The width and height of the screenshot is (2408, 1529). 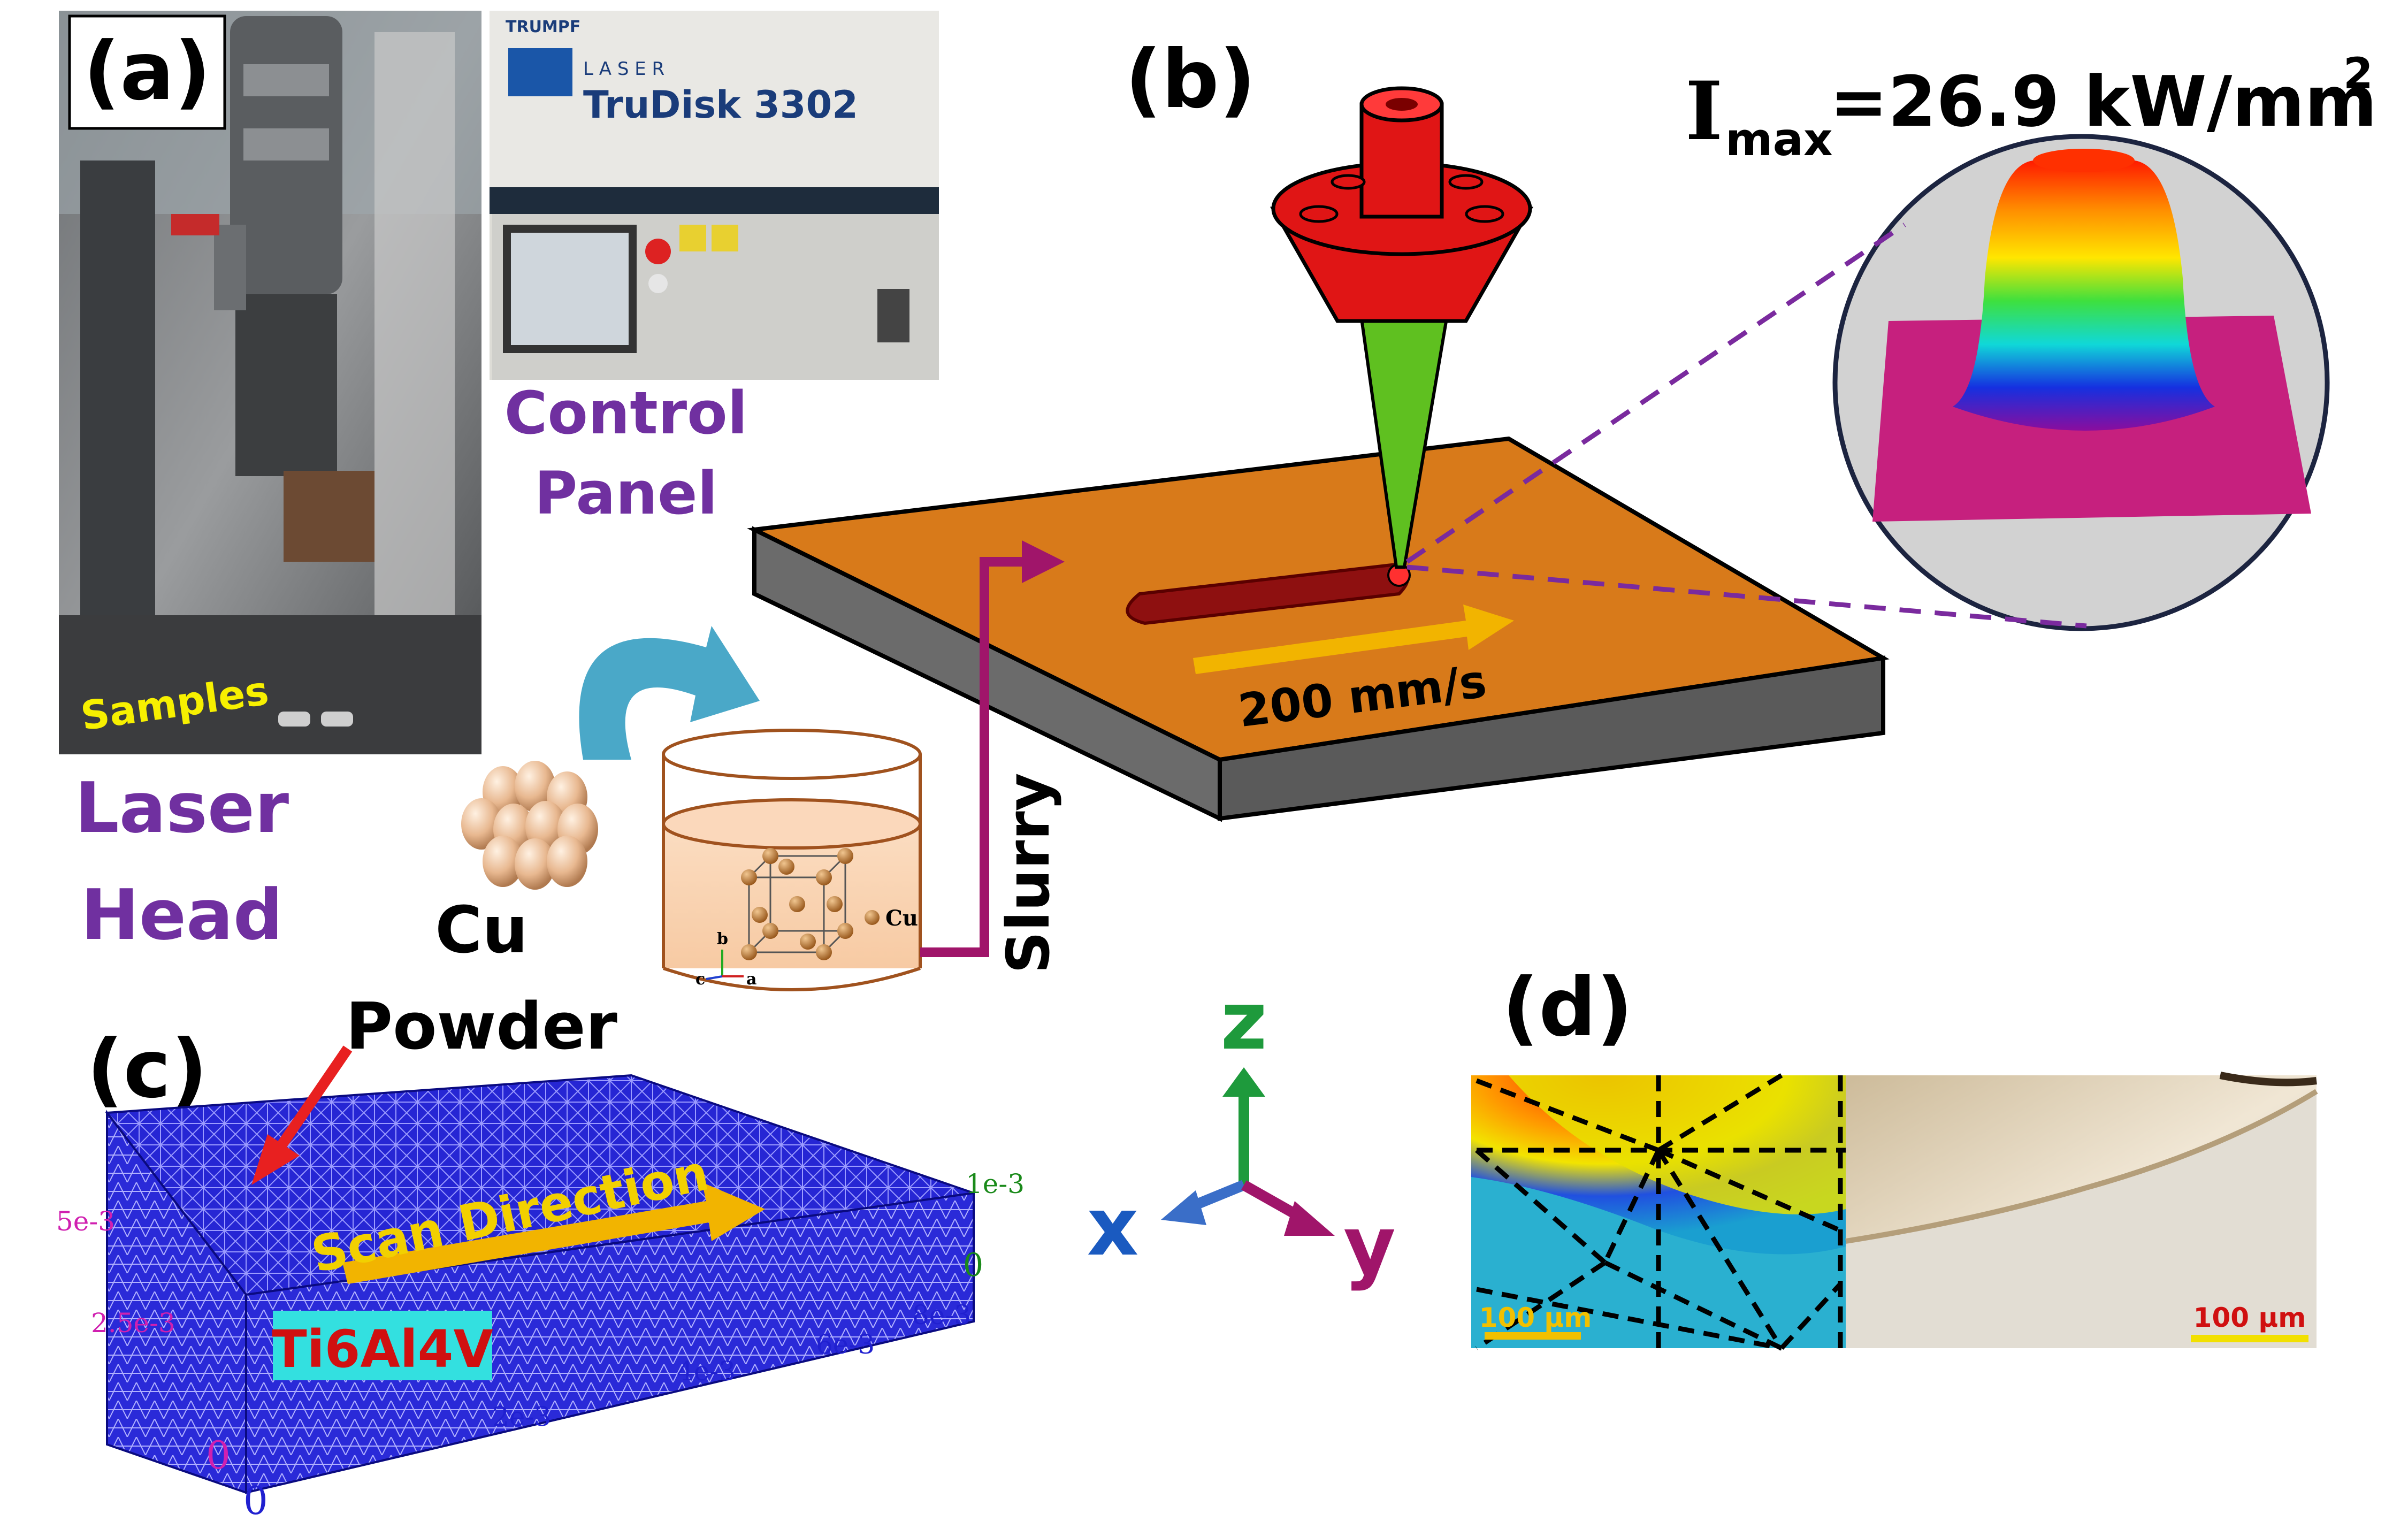 What do you see at coordinates (553, 1233) in the screenshot?
I see `scan-direction-arrow` at bounding box center [553, 1233].